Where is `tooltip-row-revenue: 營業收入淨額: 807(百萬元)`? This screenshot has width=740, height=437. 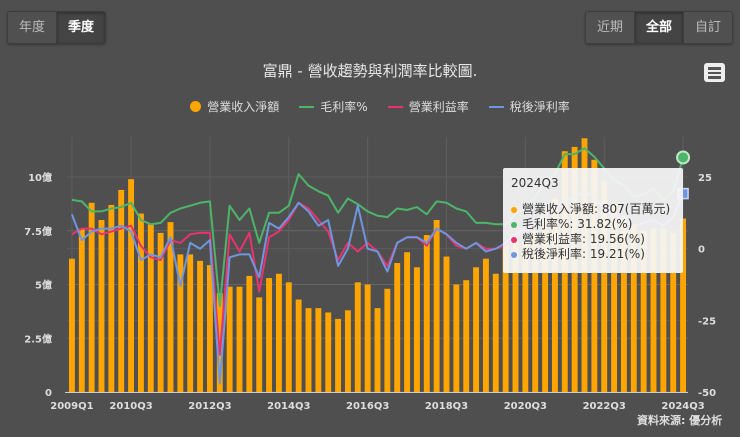 tooltip-row-revenue: 營業收入淨額: 807(百萬元) is located at coordinates (593, 209).